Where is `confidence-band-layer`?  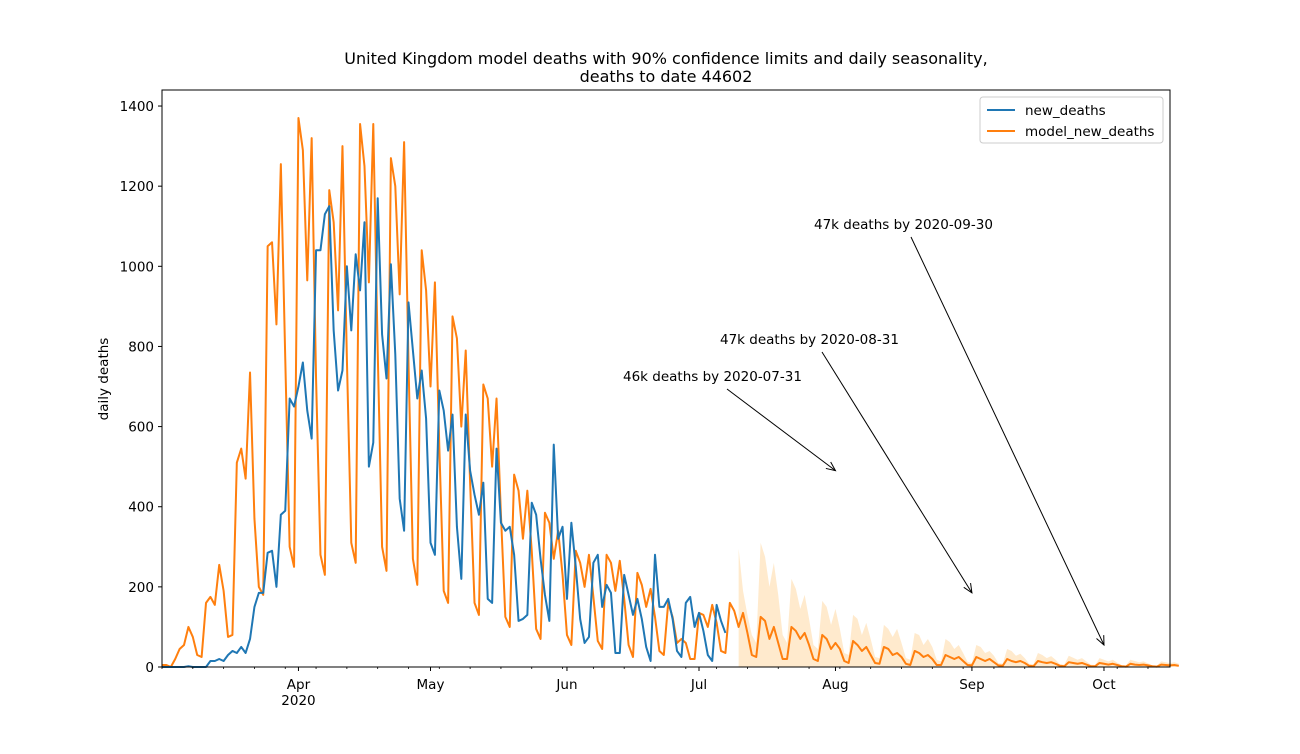 confidence-band-layer is located at coordinates (958, 604).